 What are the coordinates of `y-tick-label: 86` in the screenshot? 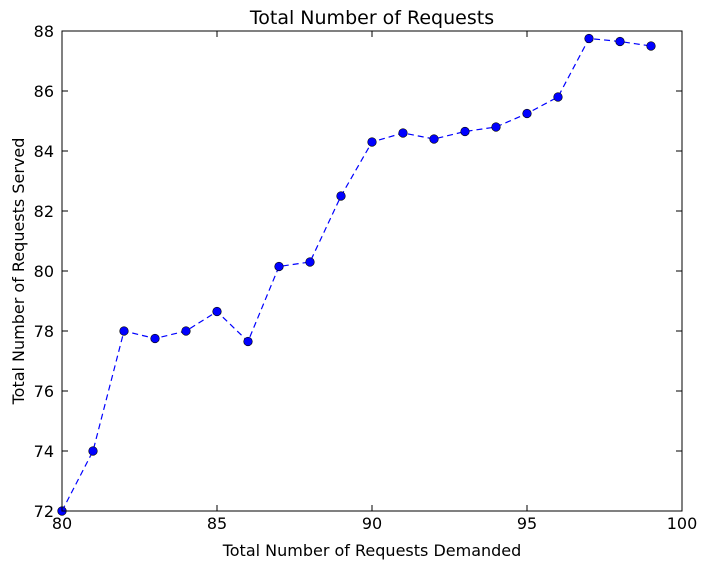 It's located at (44, 91).